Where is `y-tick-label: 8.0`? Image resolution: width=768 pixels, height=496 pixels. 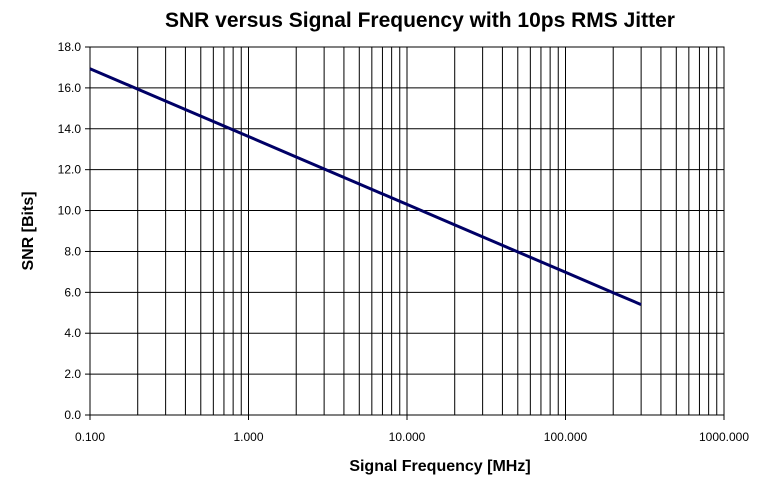
y-tick-label: 8.0 is located at coordinates (72, 251).